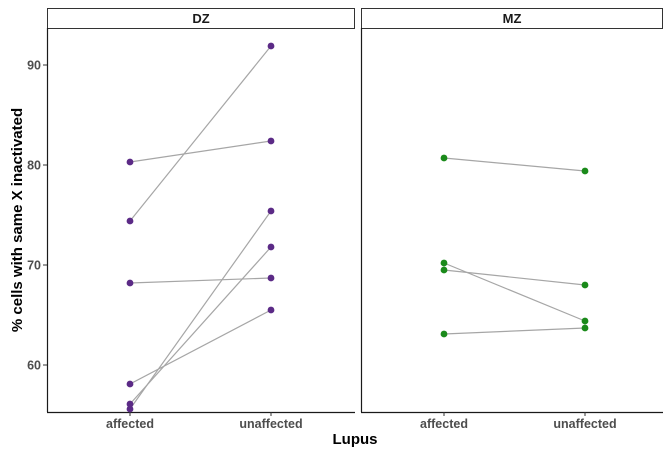 The width and height of the screenshot is (663, 450). Describe the element at coordinates (355, 439) in the screenshot. I see `x-axis-title: Lupus` at that location.